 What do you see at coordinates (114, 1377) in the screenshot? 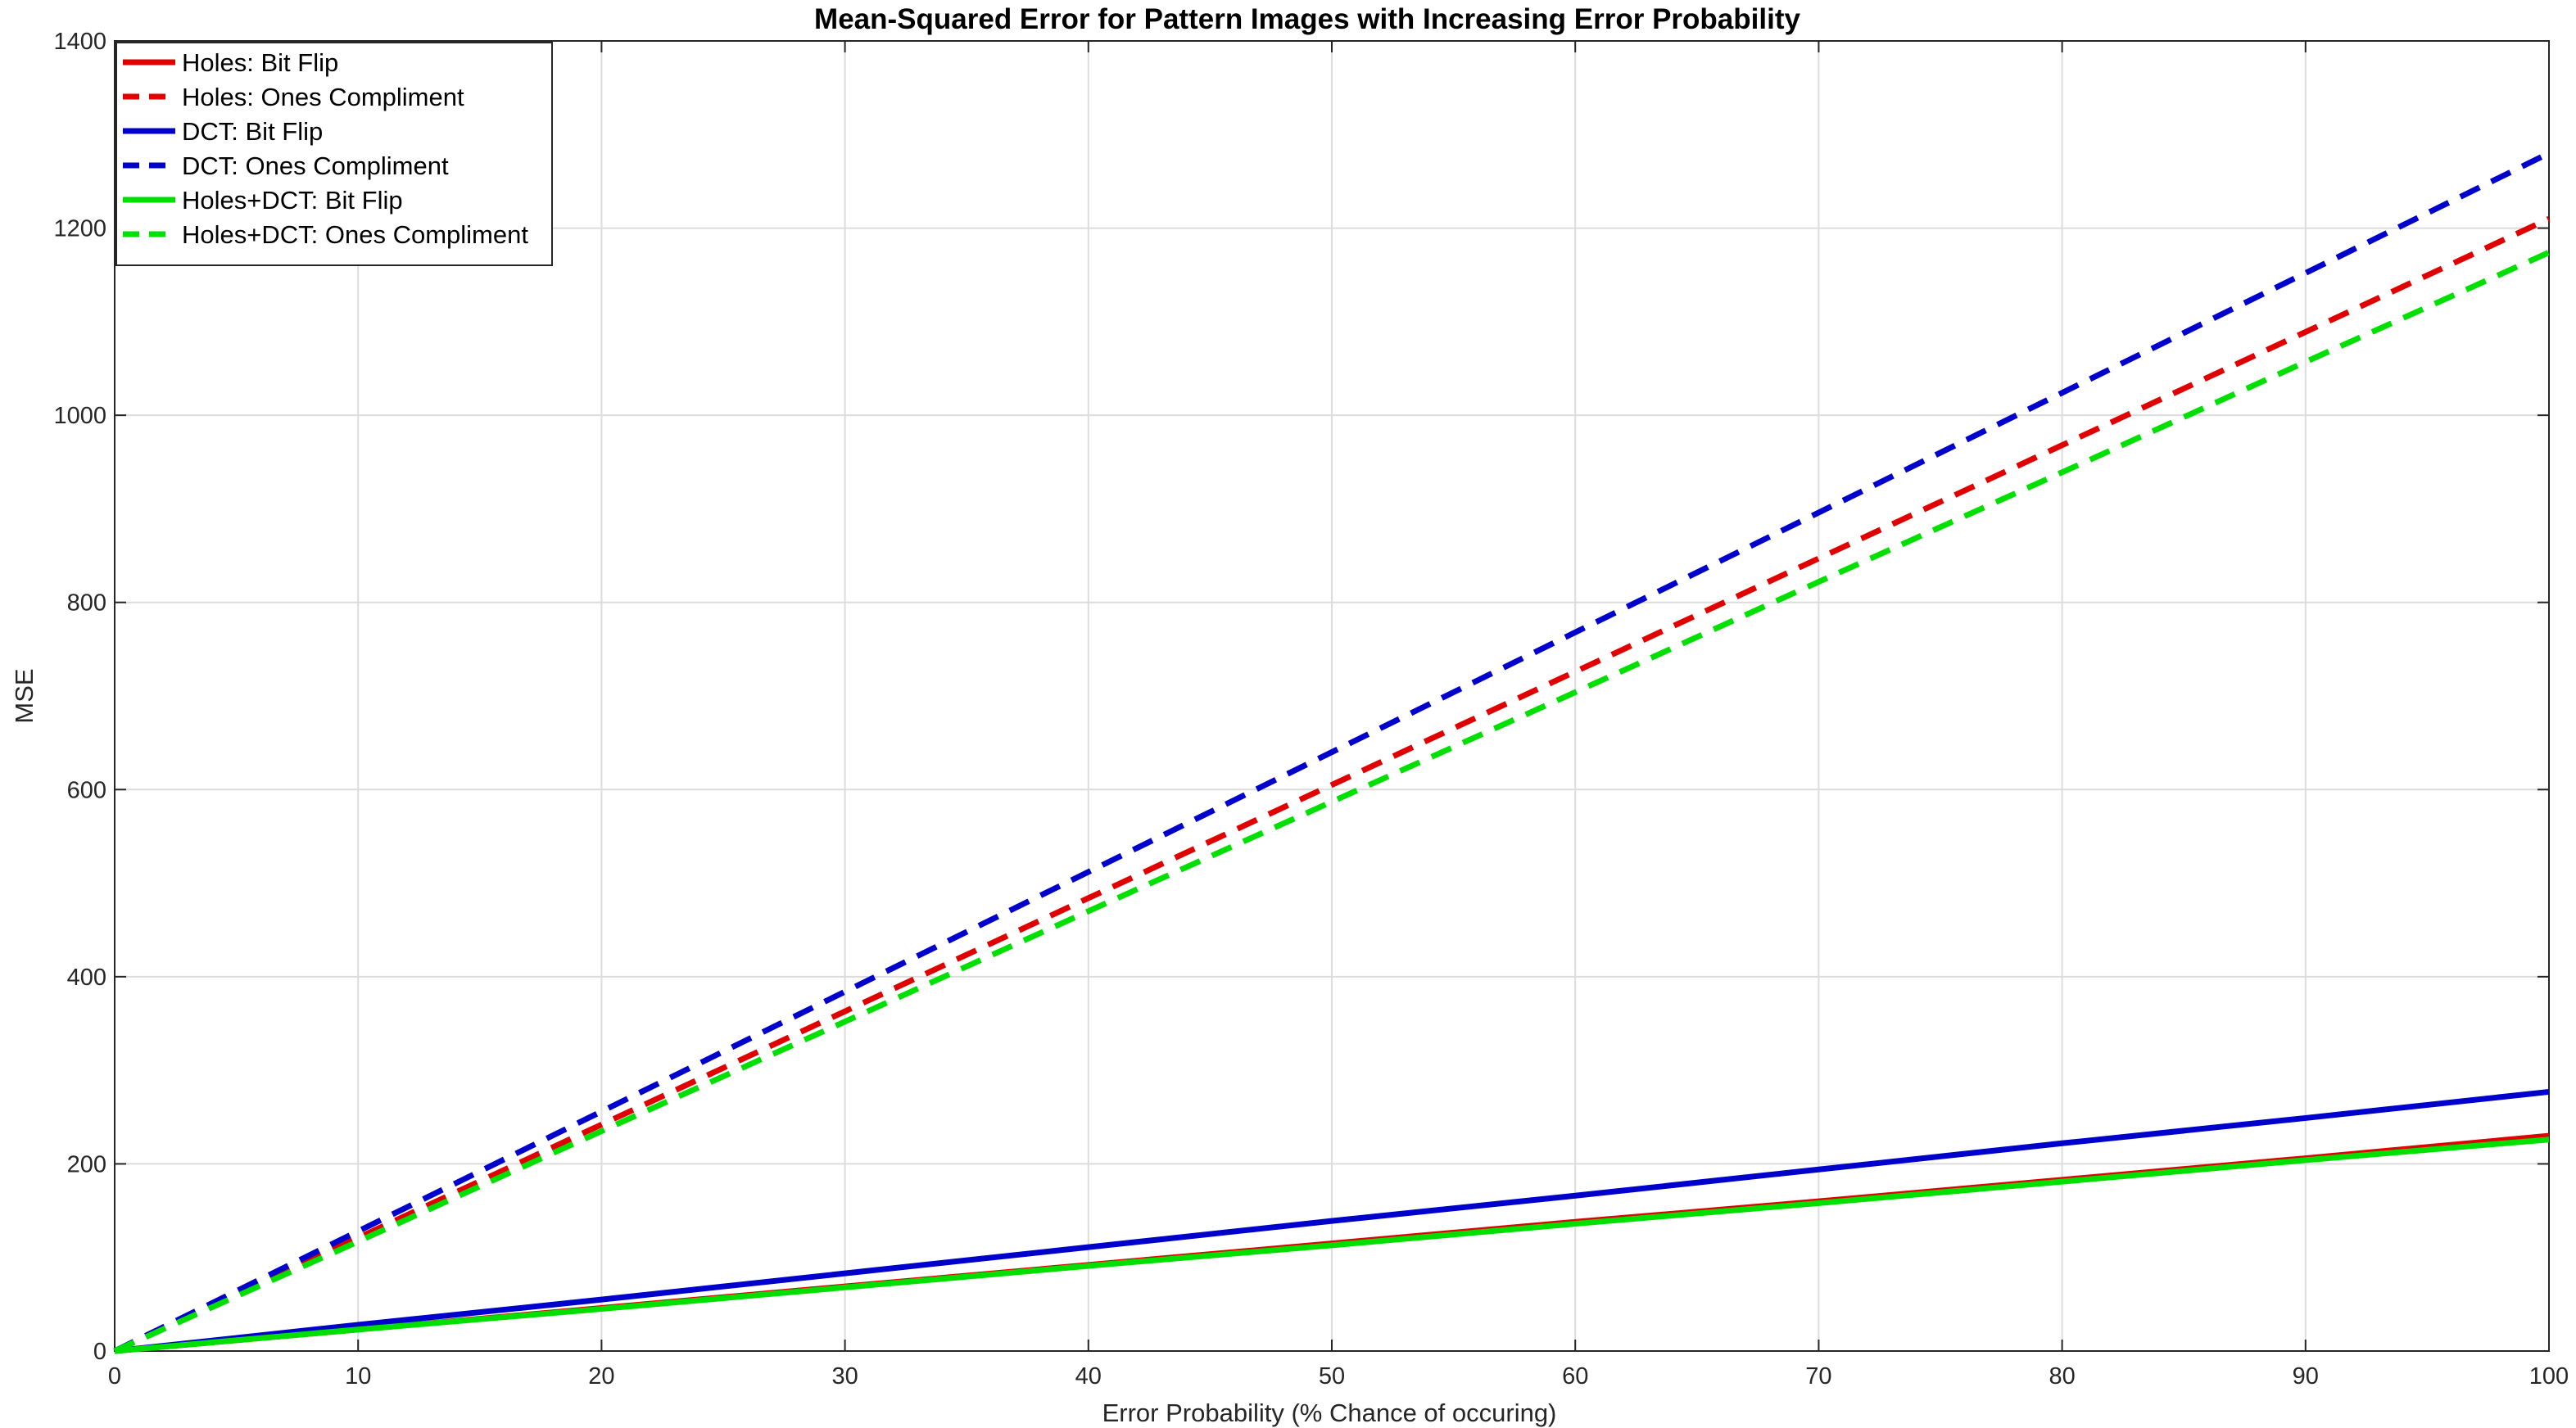
I see `x-tick-label: 0` at bounding box center [114, 1377].